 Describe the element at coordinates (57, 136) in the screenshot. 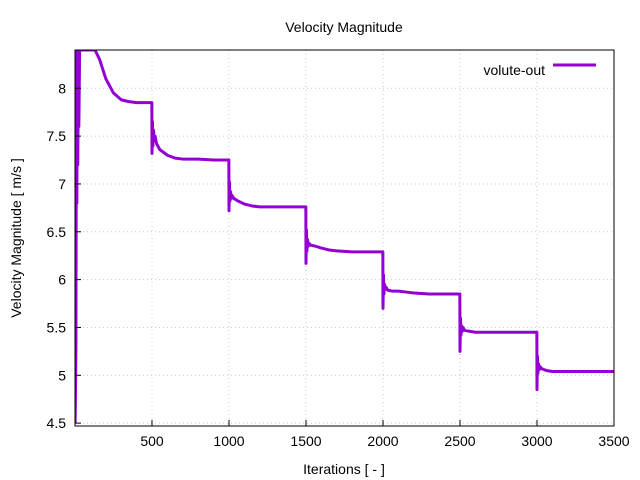

I see `y-tick-label: 7.5` at that location.